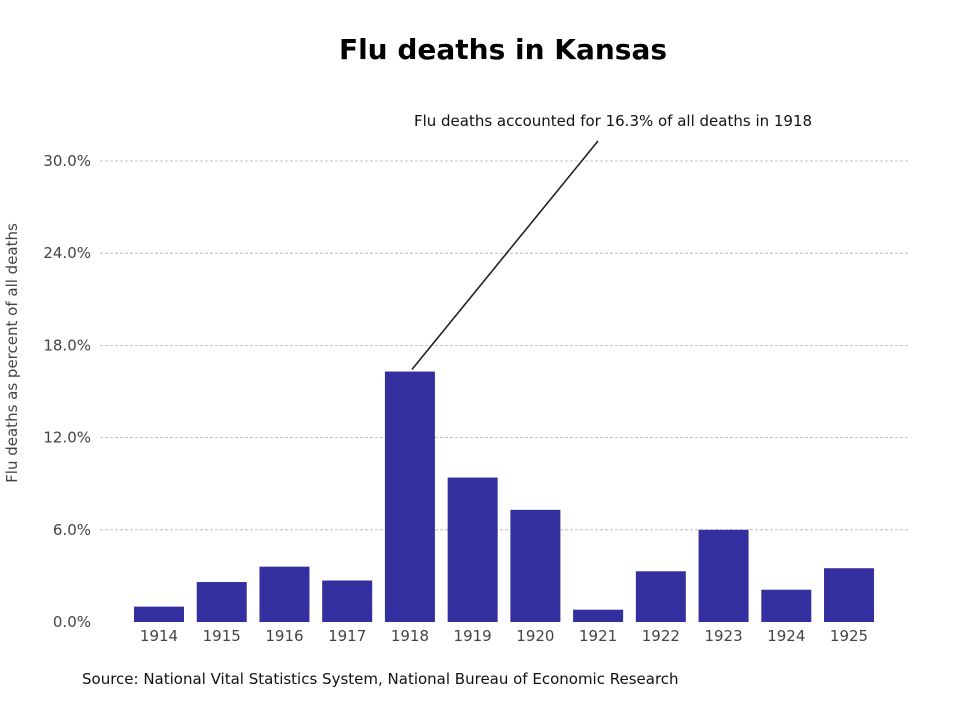 The height and width of the screenshot is (703, 980). What do you see at coordinates (67, 253) in the screenshot?
I see `y-tick-label: 24.0%` at bounding box center [67, 253].